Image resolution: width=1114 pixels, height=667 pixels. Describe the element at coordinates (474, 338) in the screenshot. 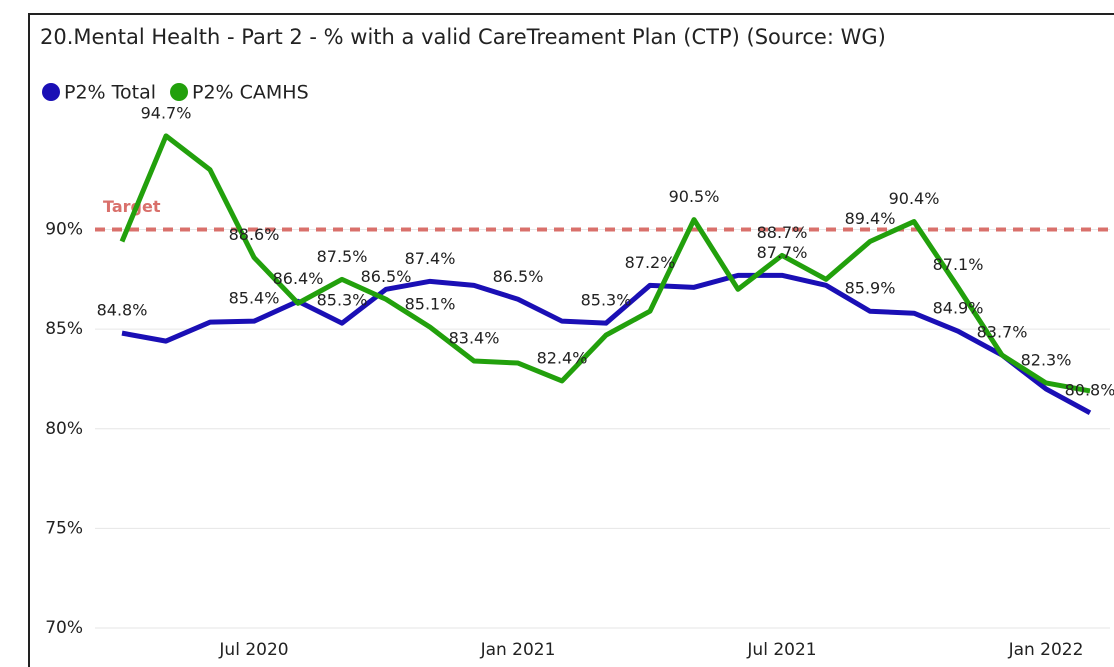

I see `data-label: 83.4%` at that location.